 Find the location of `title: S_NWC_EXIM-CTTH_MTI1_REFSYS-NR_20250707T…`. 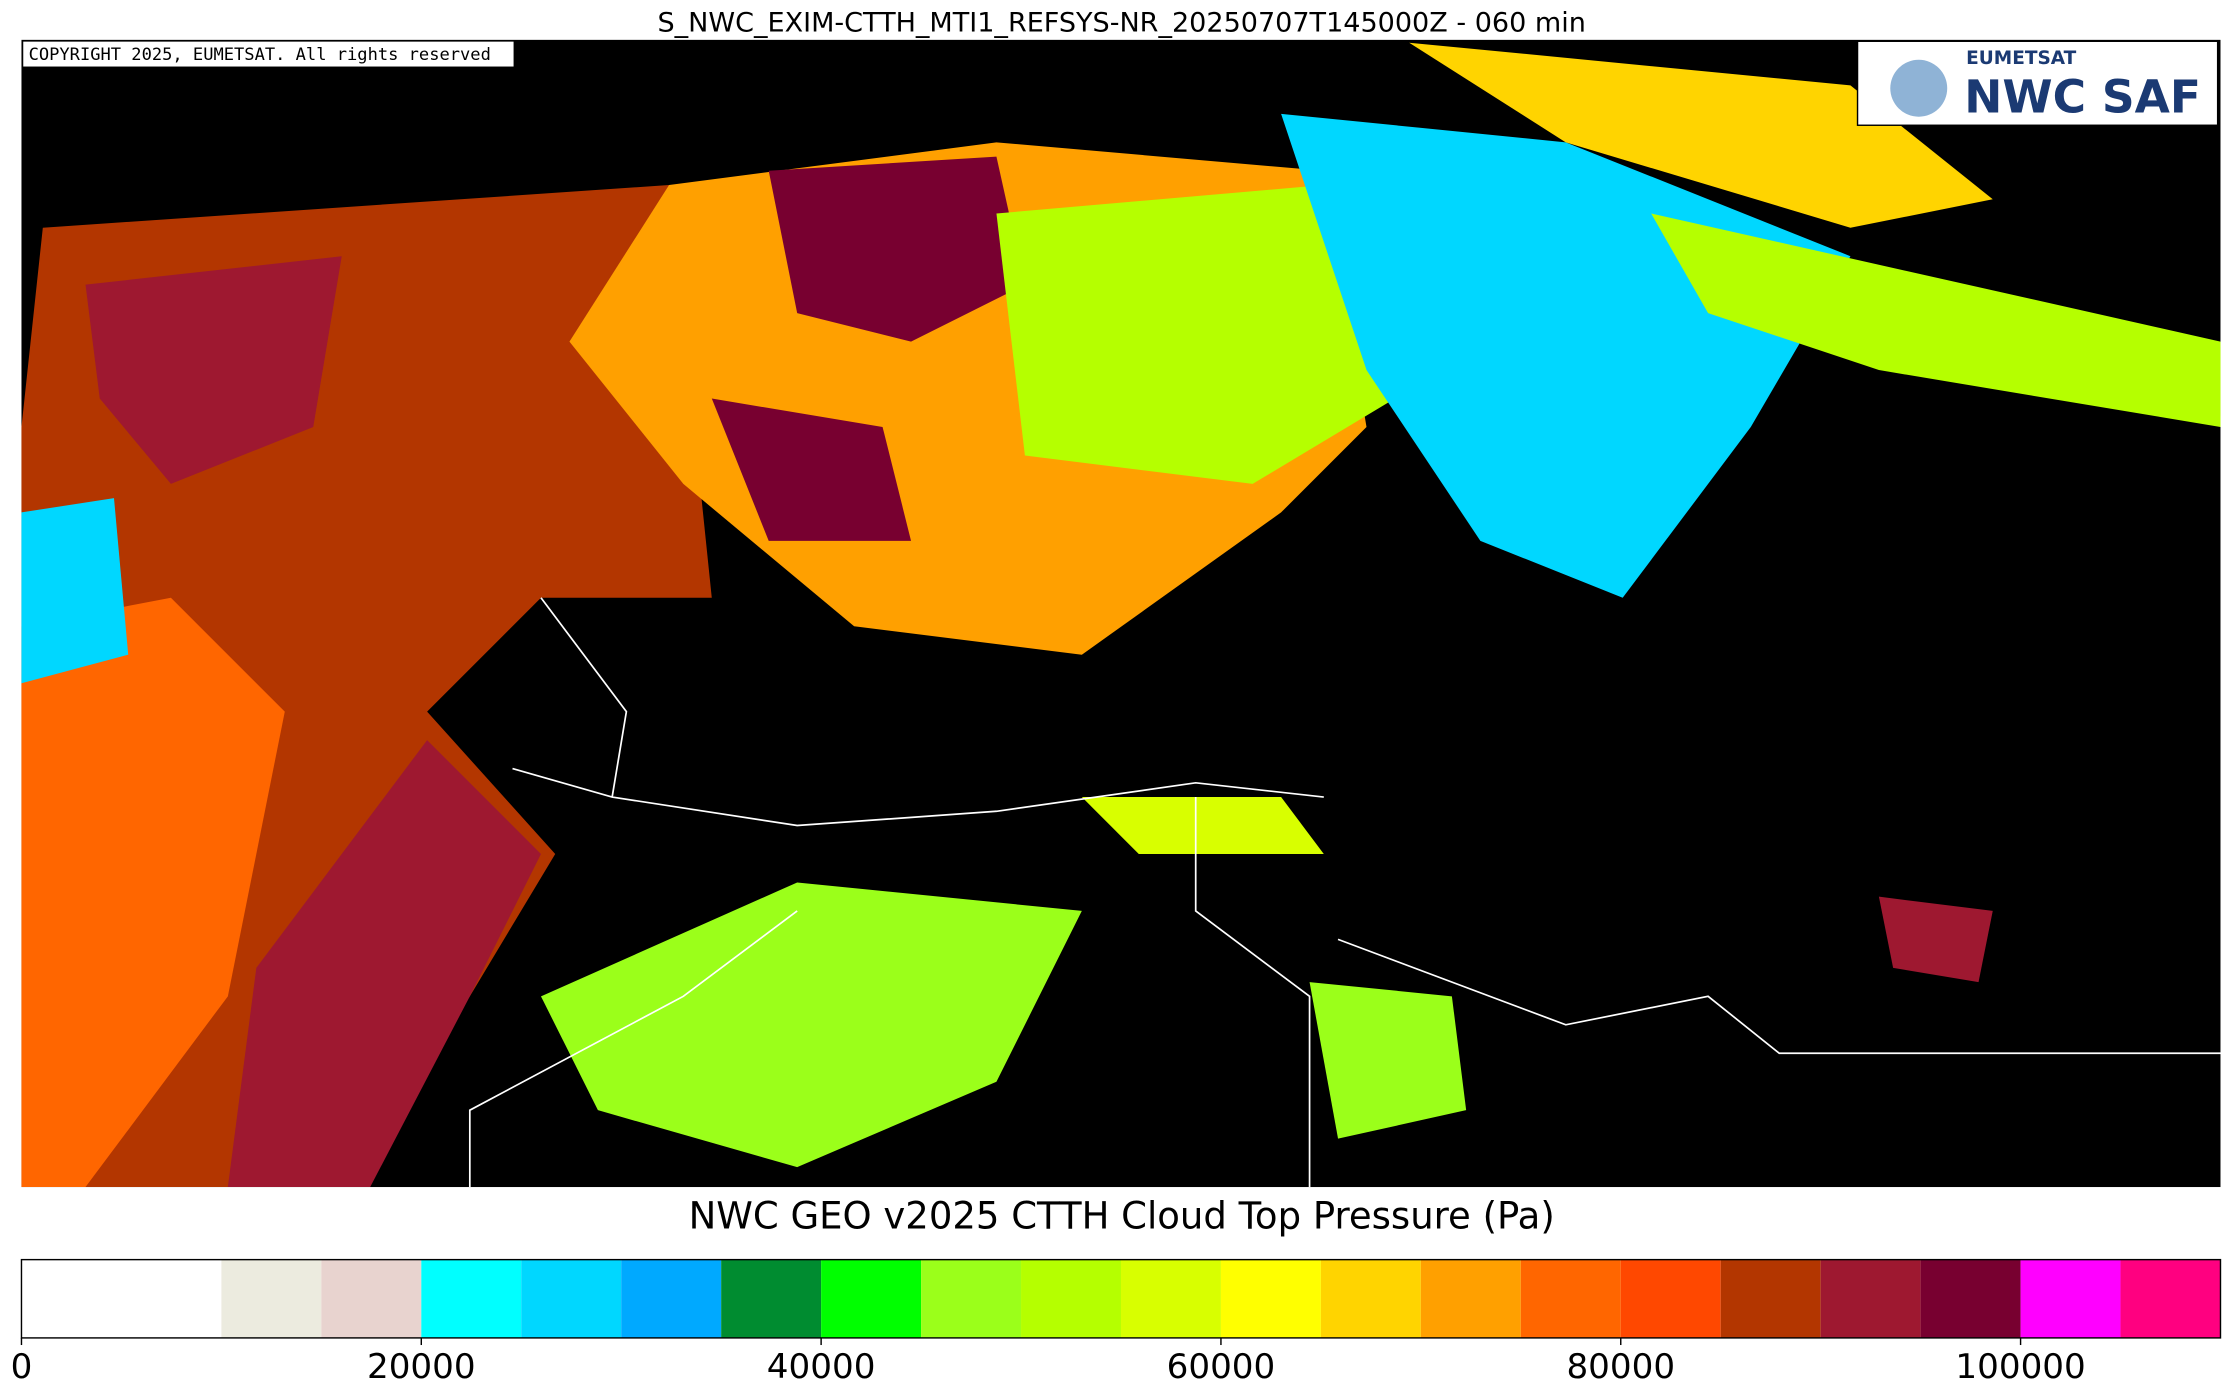

title: S_NWC_EXIM-CTTH_MTI1_REFSYS-NR_20250707T… is located at coordinates (1121, 22).